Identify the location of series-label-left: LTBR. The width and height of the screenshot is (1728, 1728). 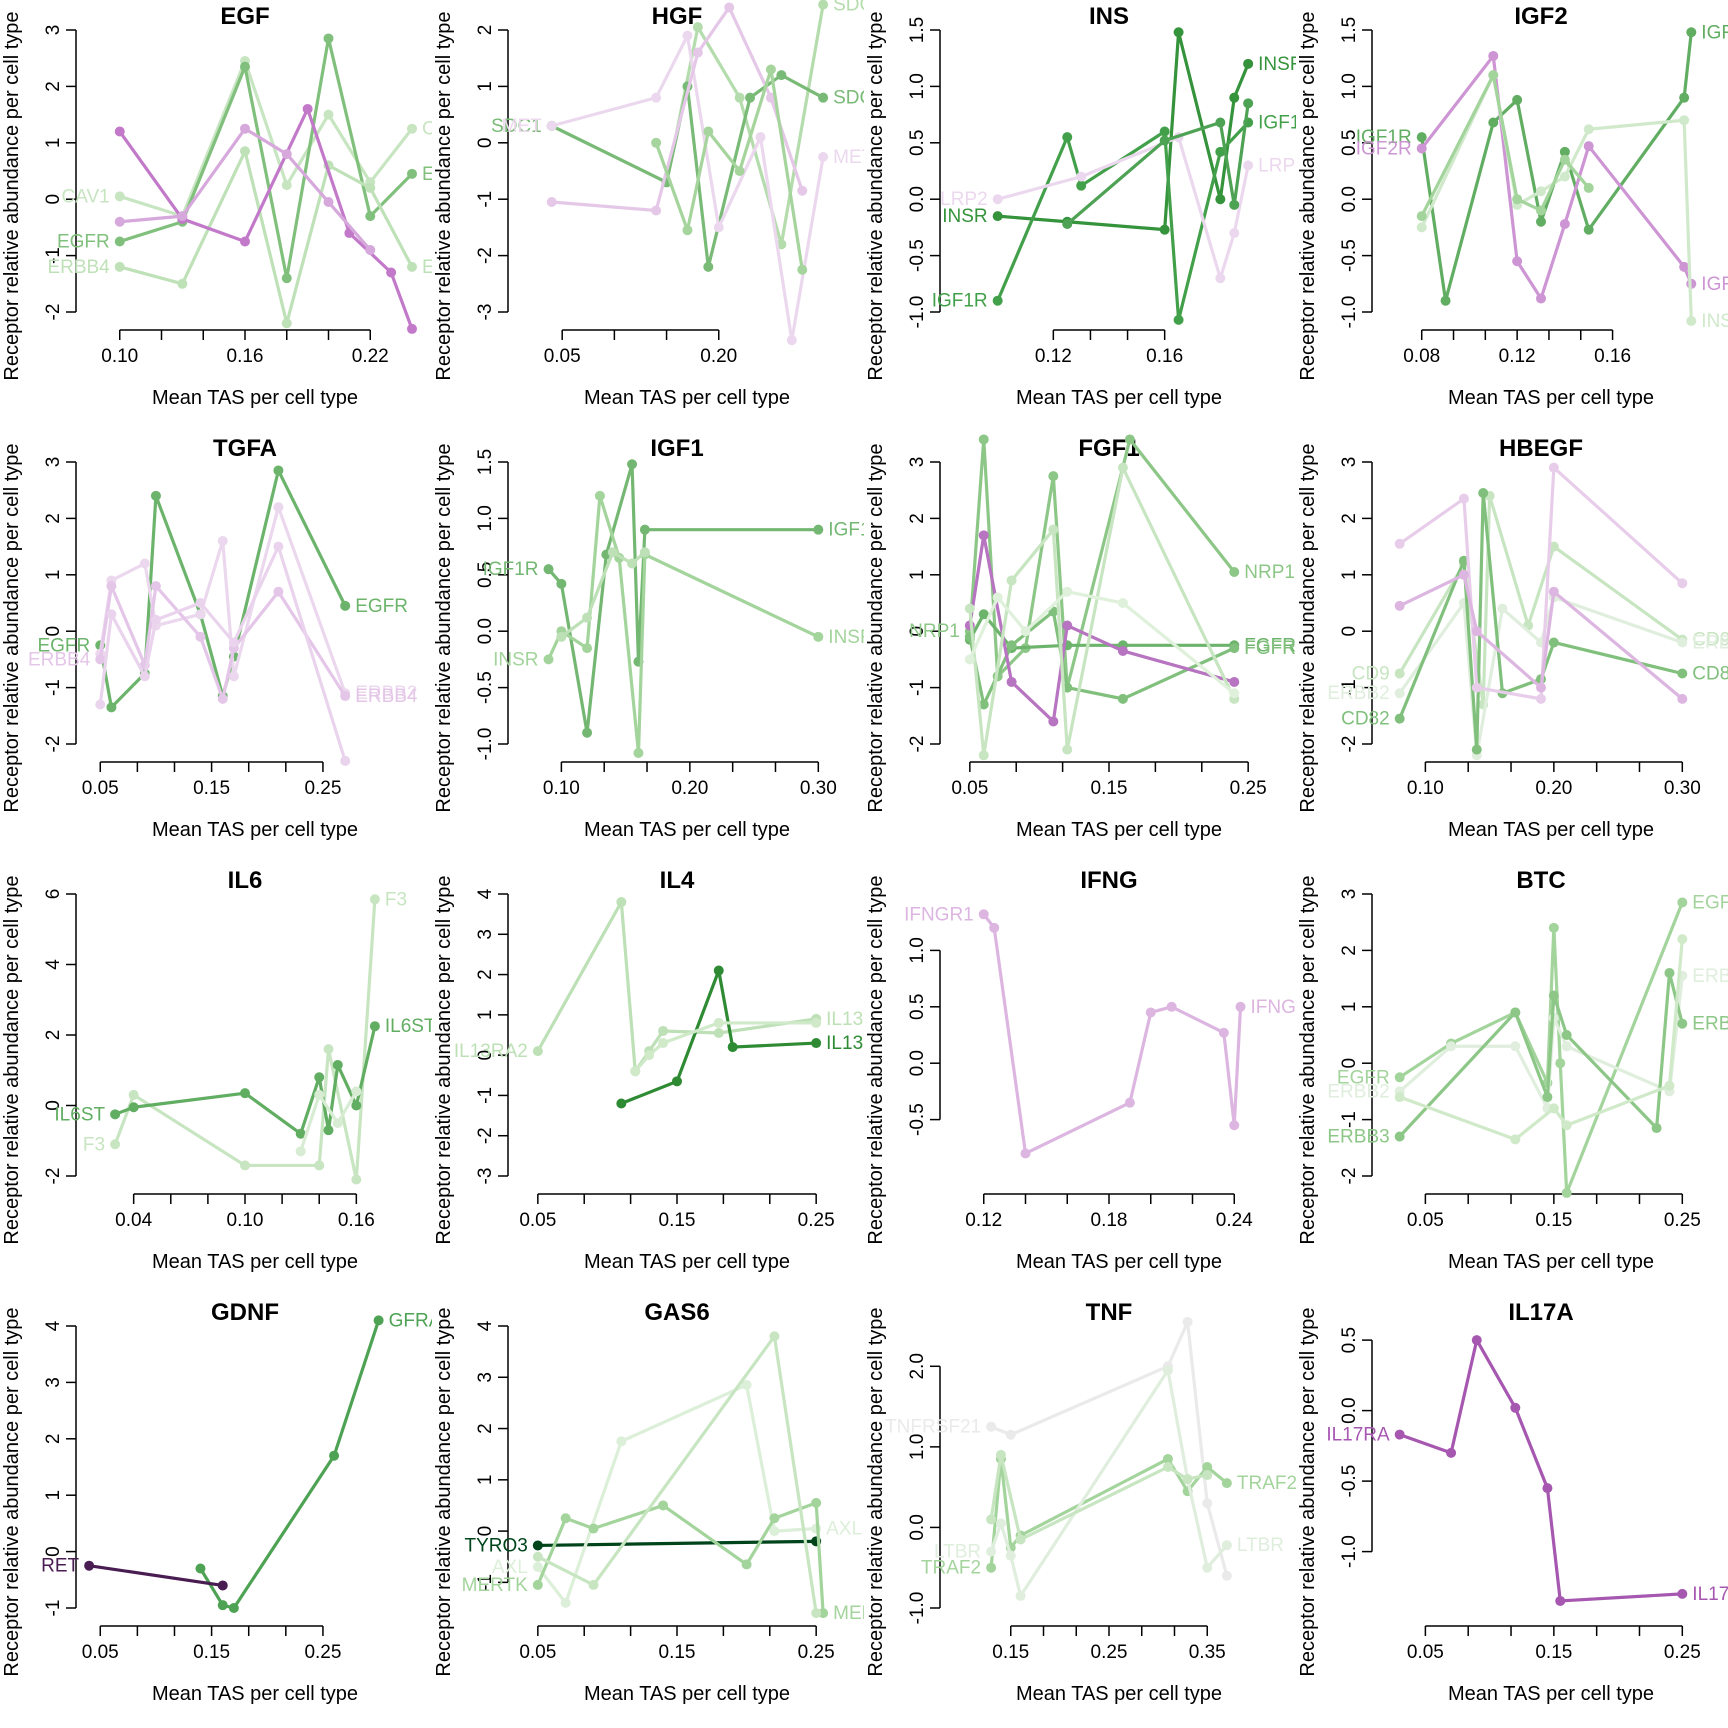
(957, 1552).